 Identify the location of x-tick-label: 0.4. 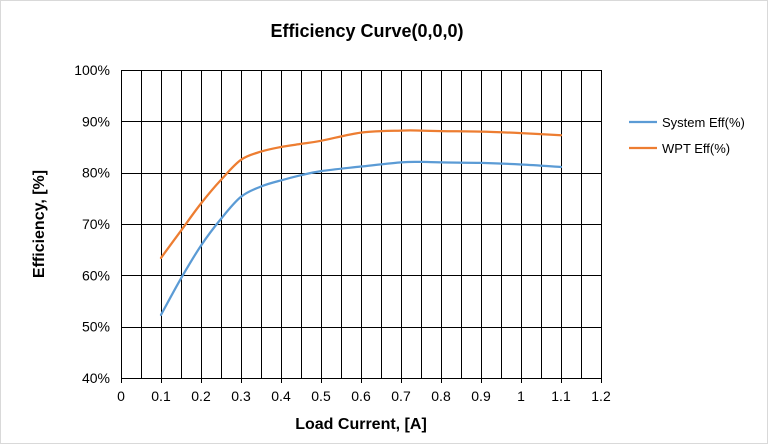
(281, 396).